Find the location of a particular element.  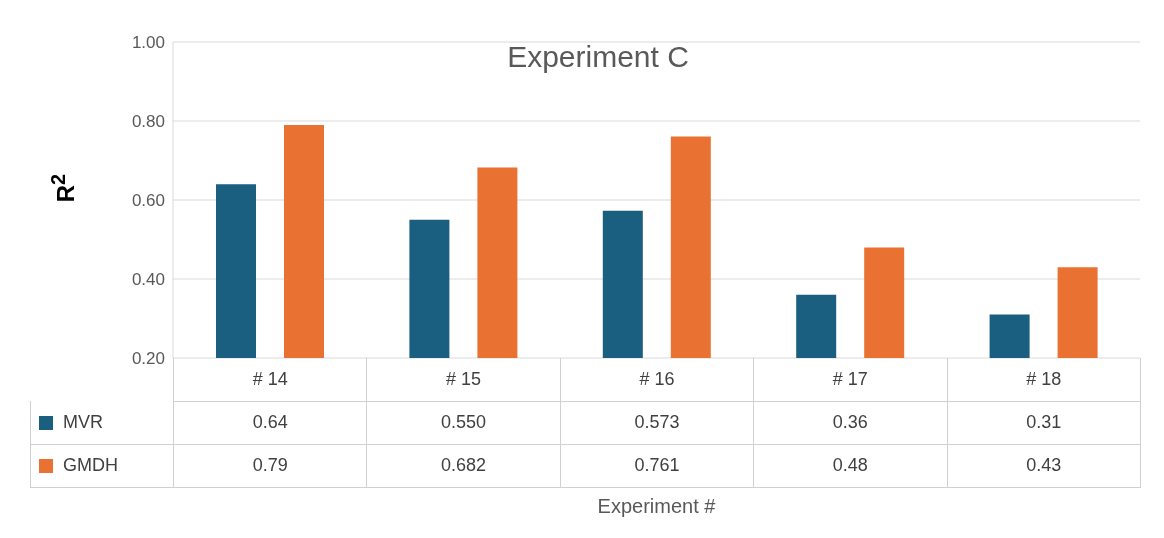

data-label: 0.64 is located at coordinates (271, 422).